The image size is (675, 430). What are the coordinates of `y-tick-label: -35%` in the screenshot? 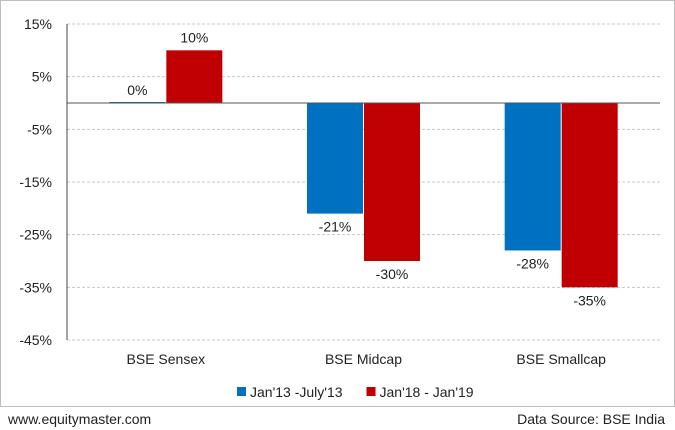 It's located at (35, 287).